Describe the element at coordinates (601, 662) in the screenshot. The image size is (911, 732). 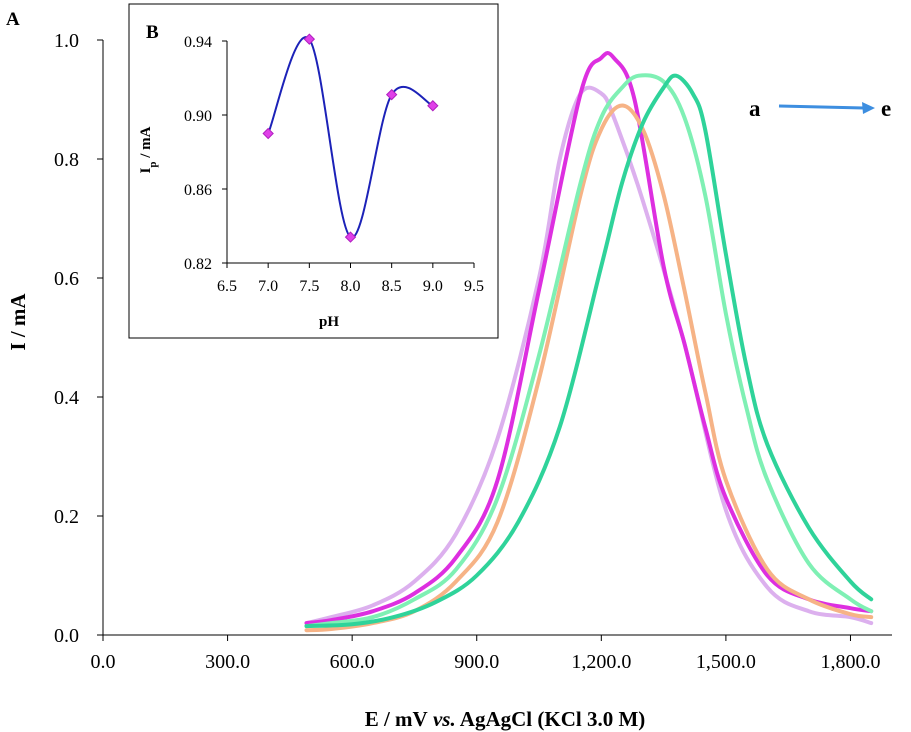
I see `main-x-tick-label: 1,200.0` at that location.